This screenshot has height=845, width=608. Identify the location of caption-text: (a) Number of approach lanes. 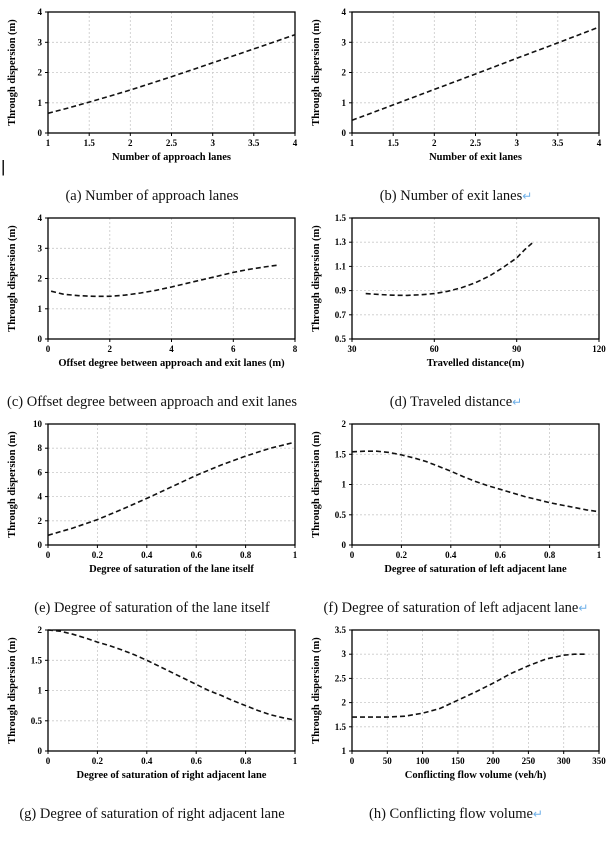
(152, 196).